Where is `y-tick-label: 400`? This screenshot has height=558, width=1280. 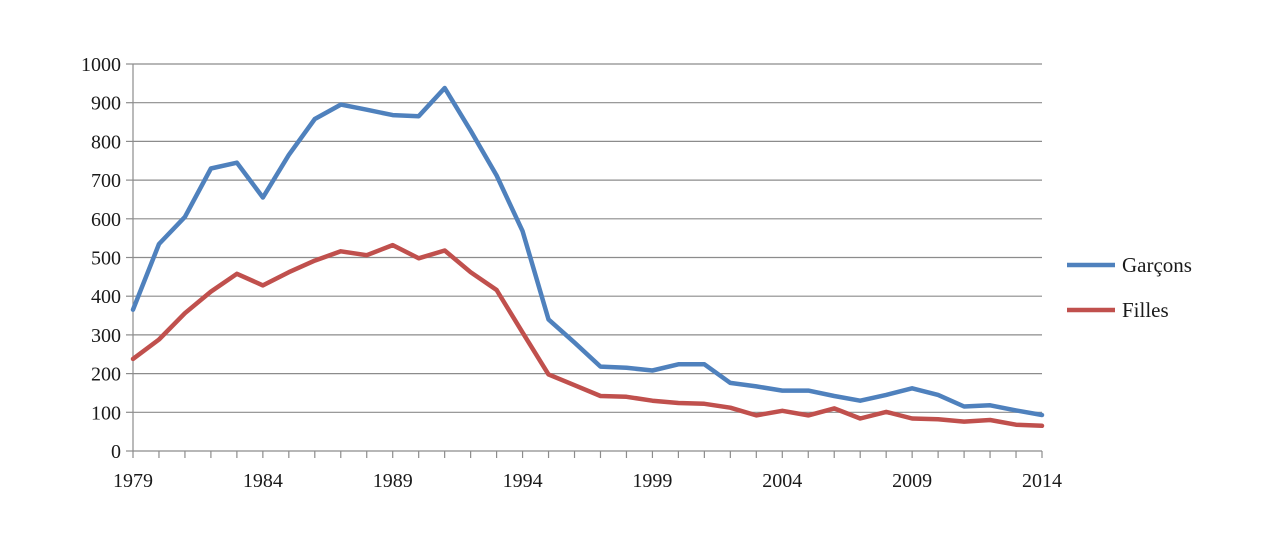
y-tick-label: 400 is located at coordinates (106, 297).